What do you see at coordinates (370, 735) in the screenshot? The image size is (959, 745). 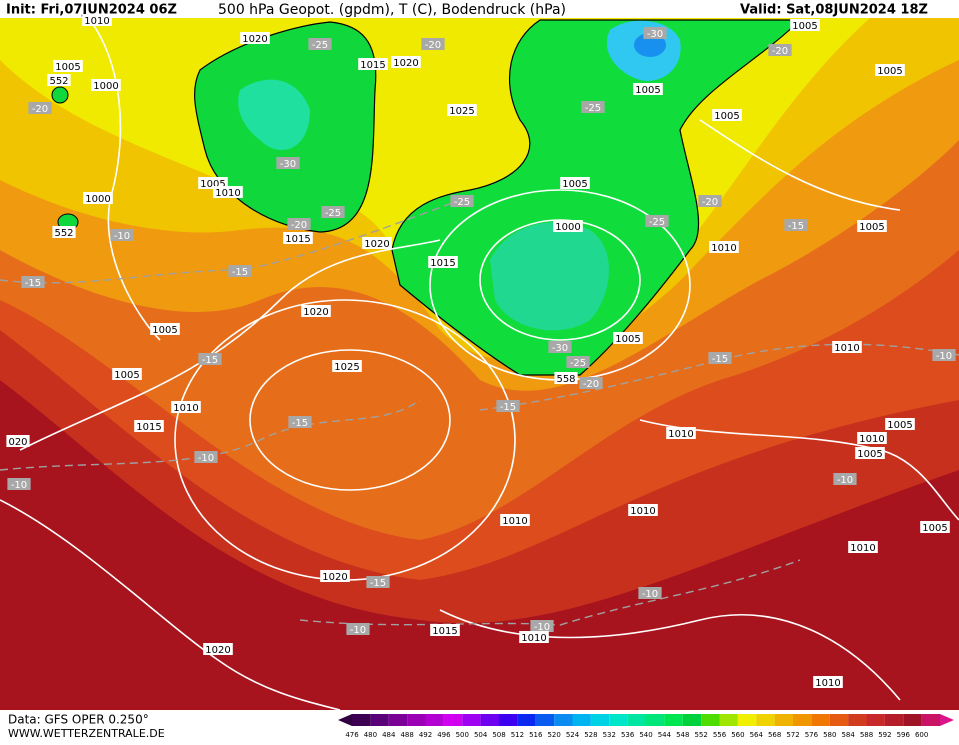 I see `colorbar-label: 480` at bounding box center [370, 735].